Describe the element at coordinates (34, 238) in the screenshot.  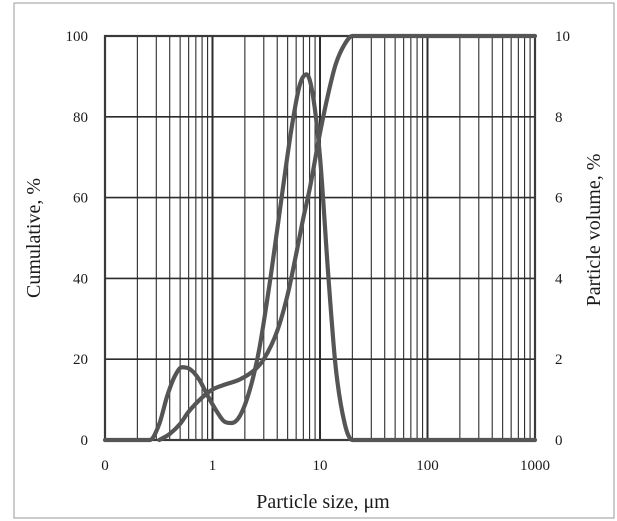
I see `y-left-axis-label: Cumulative, %` at that location.